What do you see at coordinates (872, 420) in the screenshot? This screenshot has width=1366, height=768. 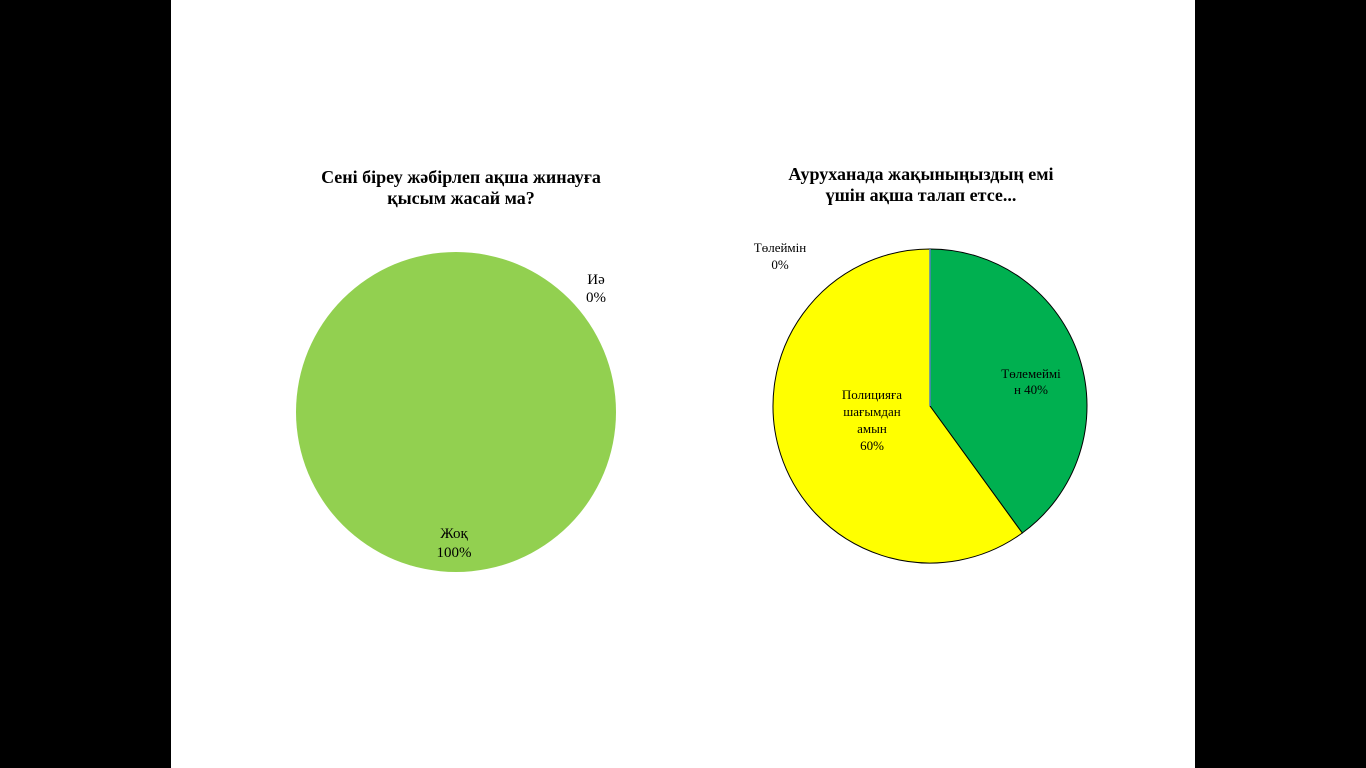 I see `pie-2-label-2: Полицияға шағымдан амын 60%` at bounding box center [872, 420].